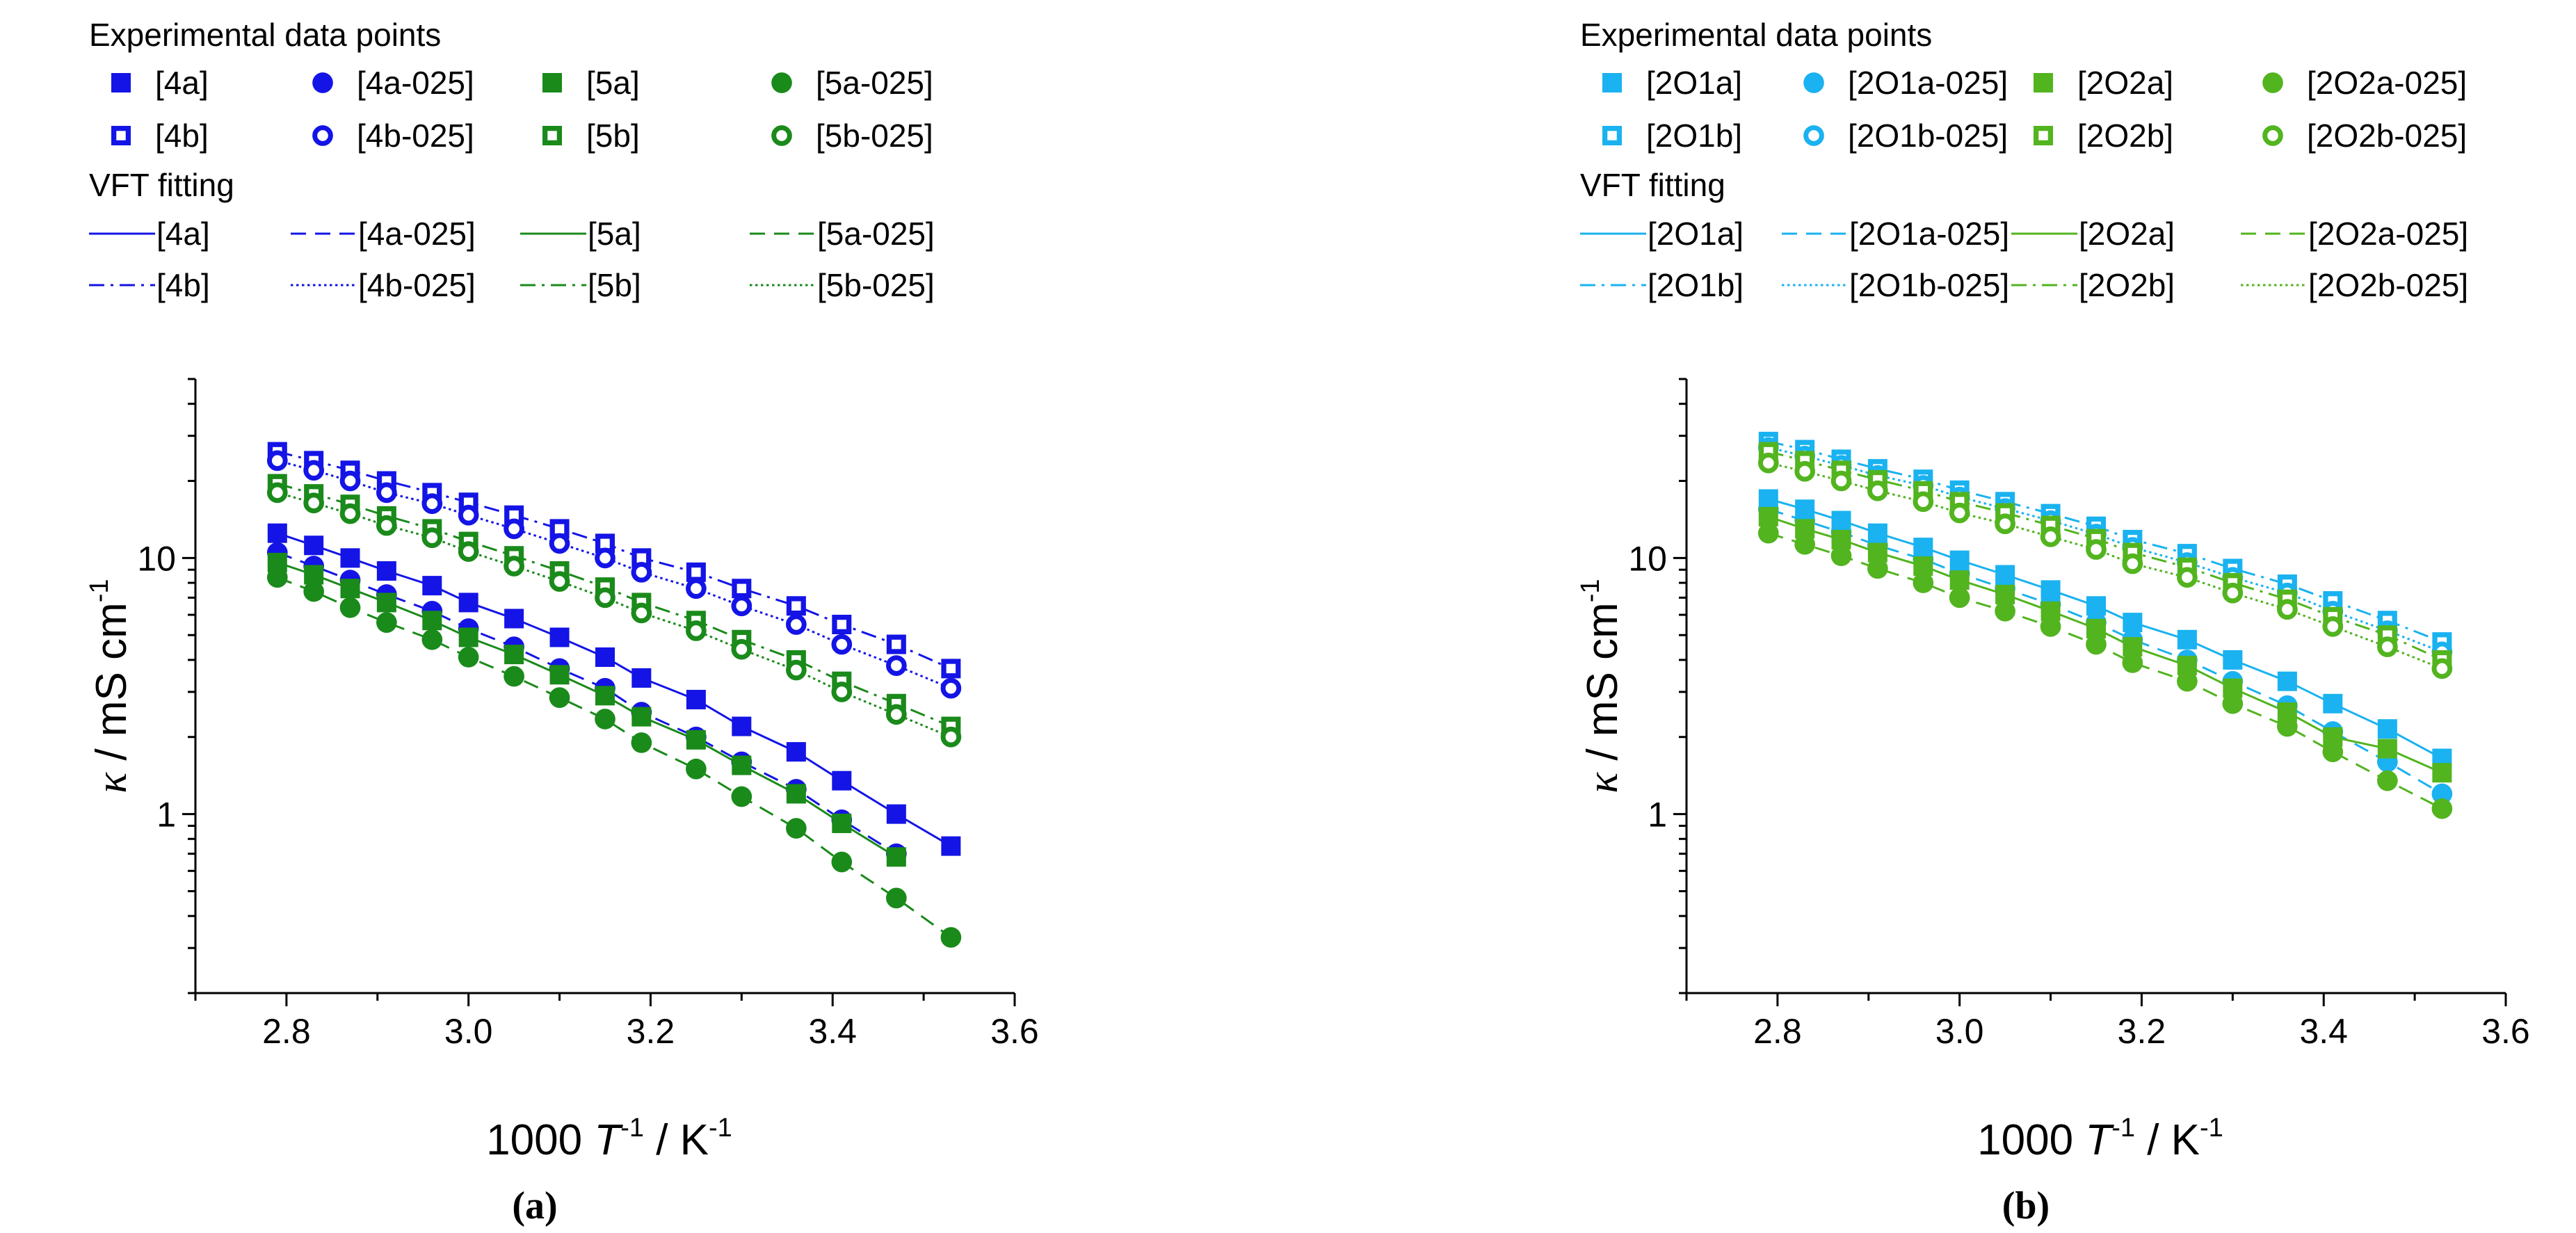 Image resolution: width=2576 pixels, height=1233 pixels. What do you see at coordinates (2388, 285) in the screenshot?
I see `legend-label: [2O2b-025]` at bounding box center [2388, 285].